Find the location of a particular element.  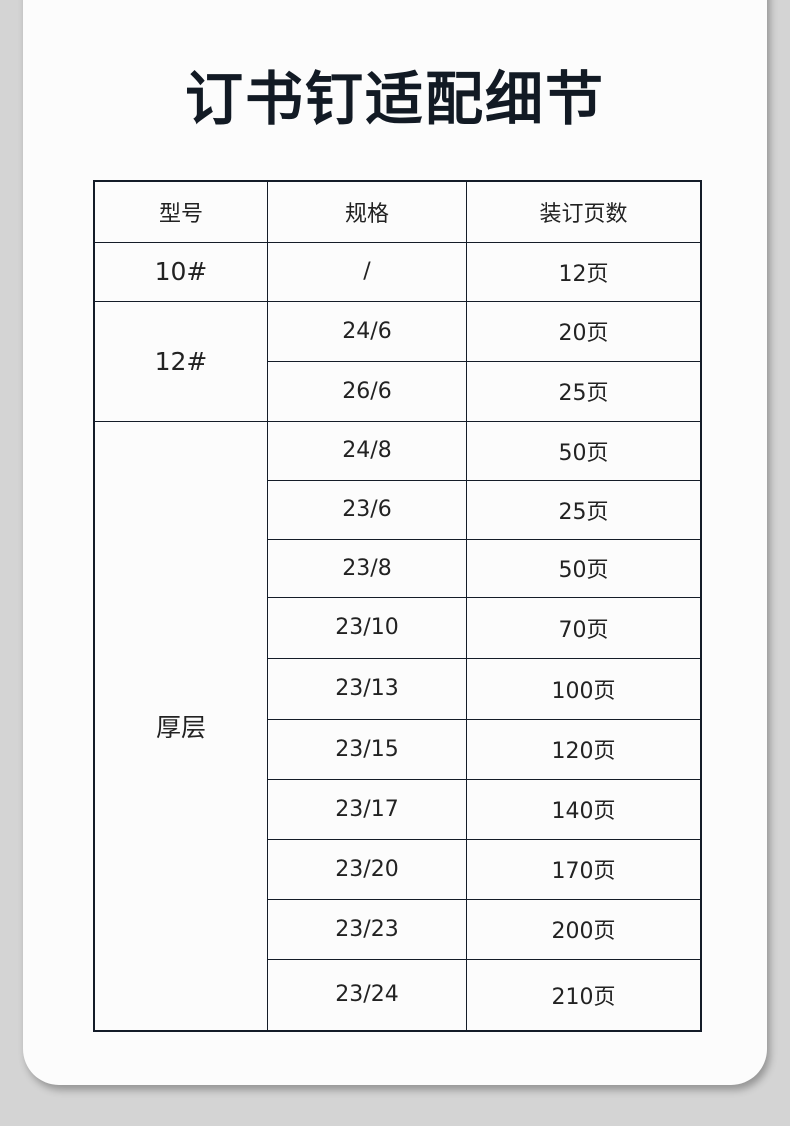

pages-cell: 12页 is located at coordinates (584, 271).